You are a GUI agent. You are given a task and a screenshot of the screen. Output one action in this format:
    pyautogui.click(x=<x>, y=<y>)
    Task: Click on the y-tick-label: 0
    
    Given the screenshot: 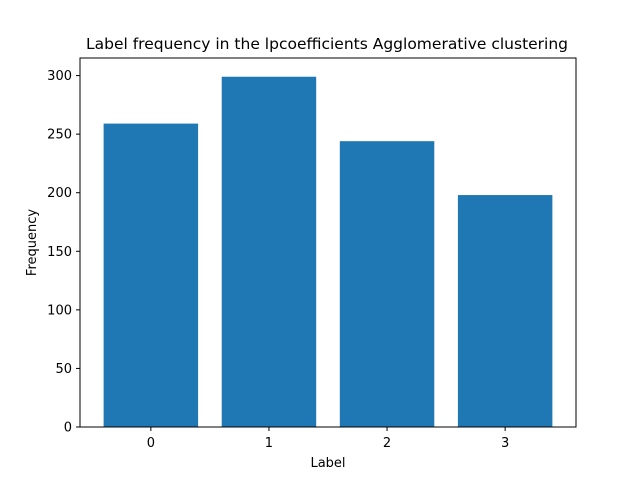 What is the action you would take?
    pyautogui.click(x=68, y=428)
    